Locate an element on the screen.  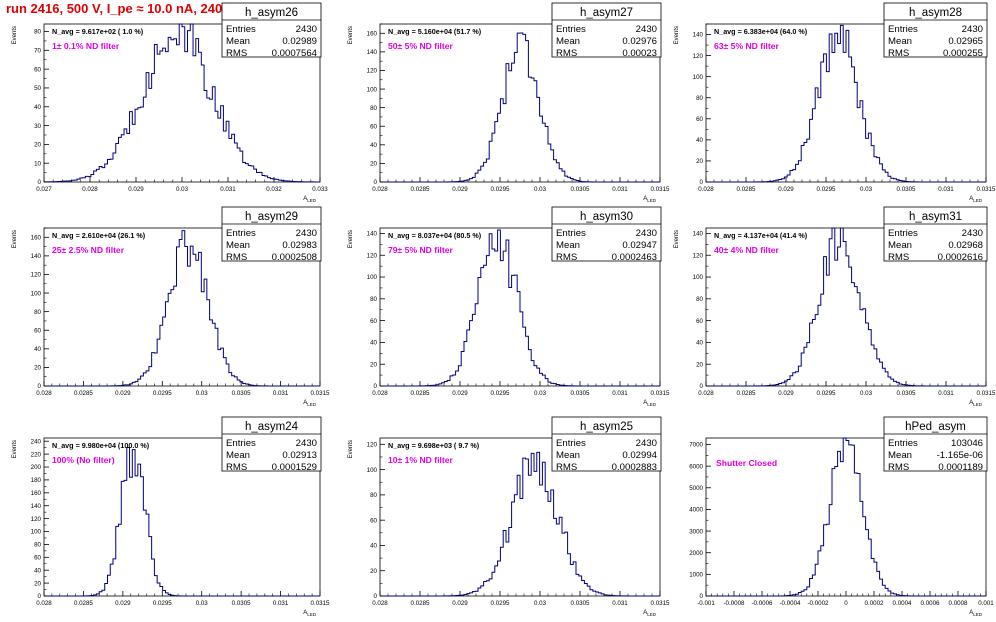
y-tick-label: 30 is located at coordinates (37, 126).